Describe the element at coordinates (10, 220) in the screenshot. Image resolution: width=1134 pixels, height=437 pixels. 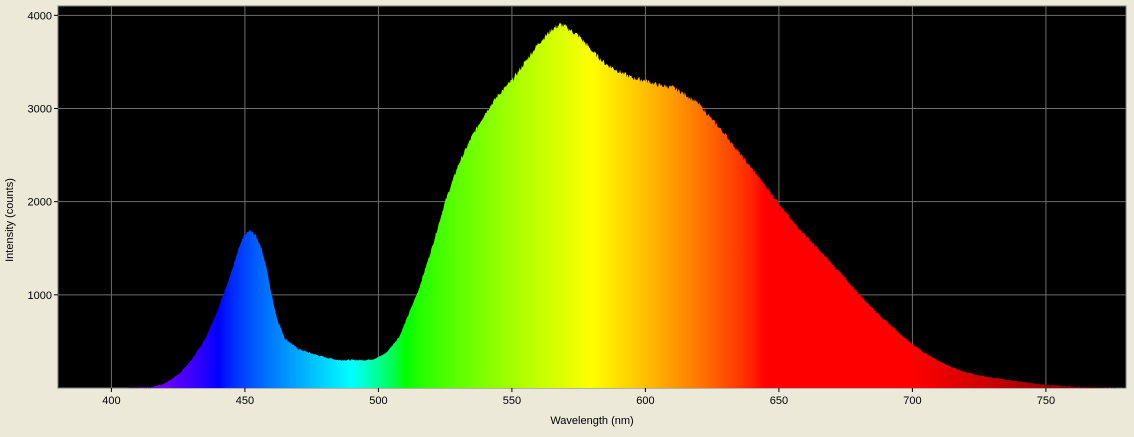
I see `y-axis-label: Intensity (counts)` at that location.